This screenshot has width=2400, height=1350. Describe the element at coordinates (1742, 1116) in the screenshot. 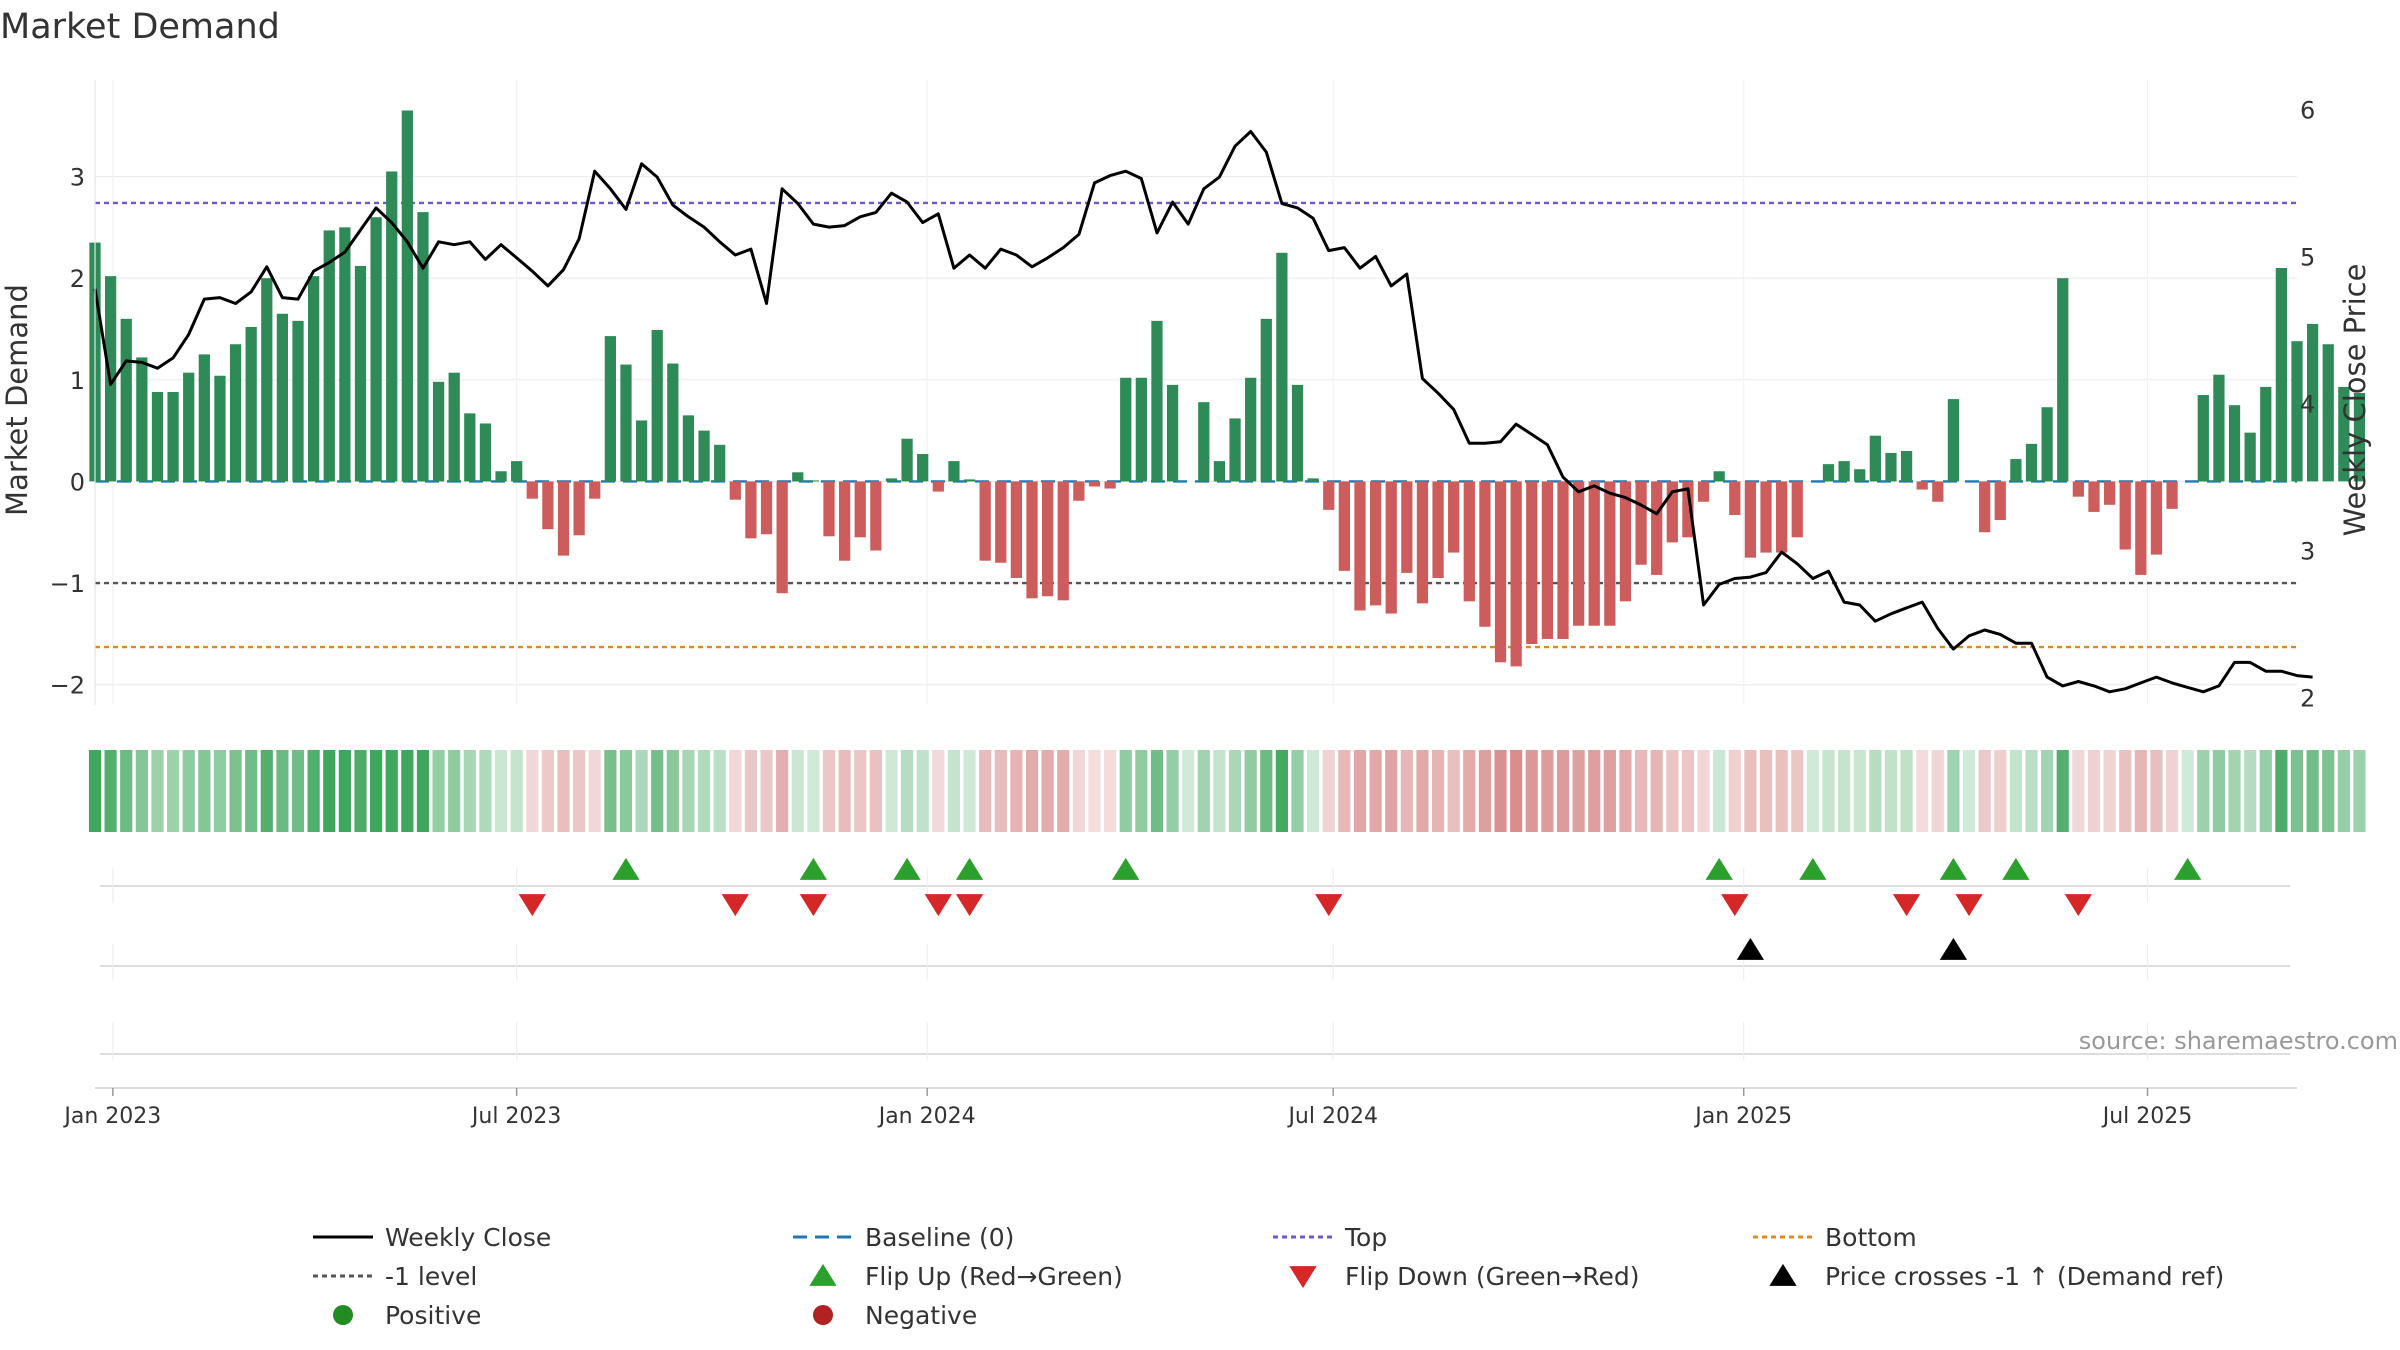

I see `x-tick-label: Jan 2025` at that location.